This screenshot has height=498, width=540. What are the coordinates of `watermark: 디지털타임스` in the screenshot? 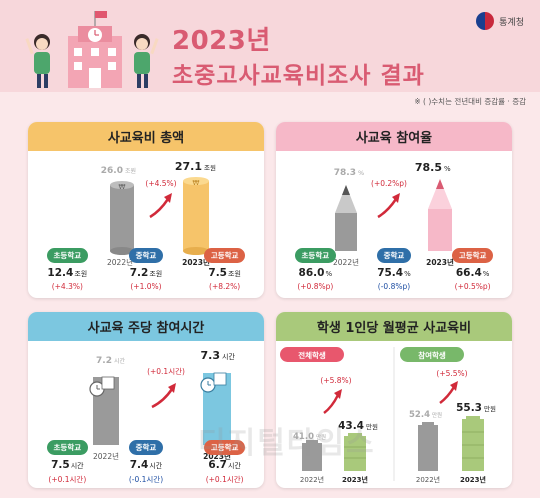 It's located at (287, 443).